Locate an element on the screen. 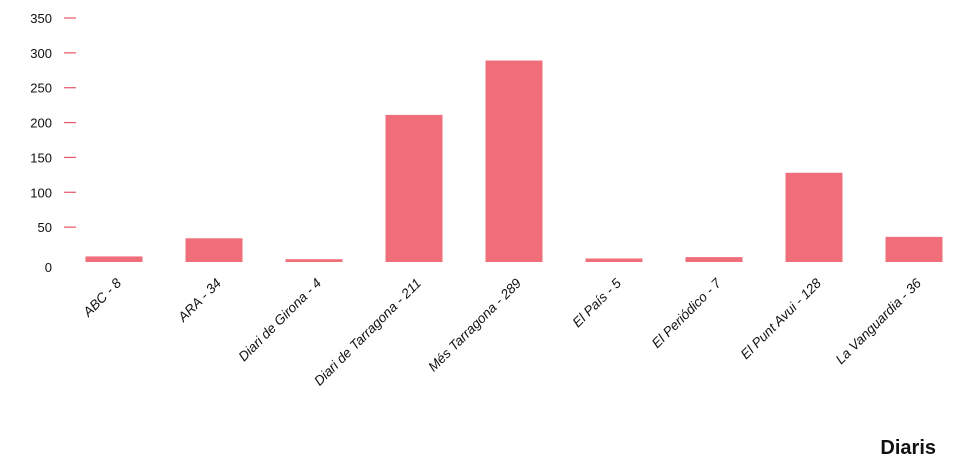 This screenshot has width=954, height=462. y-tick-label: 100 is located at coordinates (41, 192).